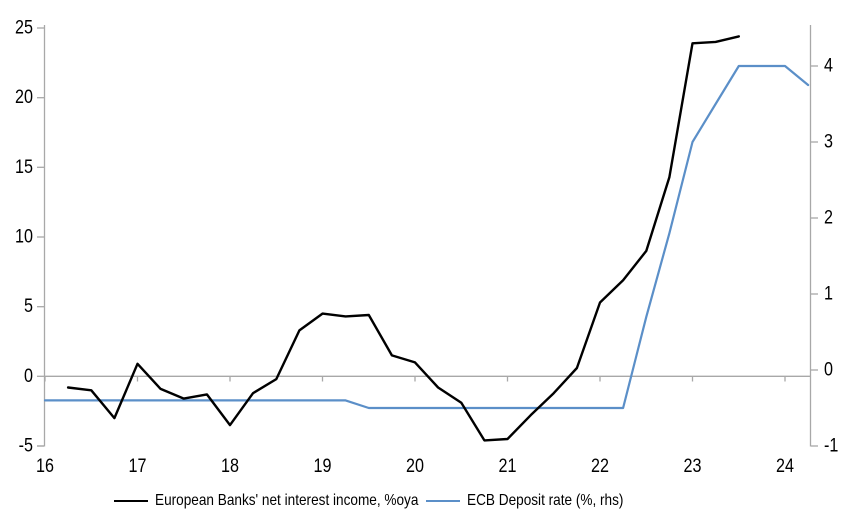 This screenshot has width=852, height=531. I want to click on ecb-line-swatch, so click(443, 501).